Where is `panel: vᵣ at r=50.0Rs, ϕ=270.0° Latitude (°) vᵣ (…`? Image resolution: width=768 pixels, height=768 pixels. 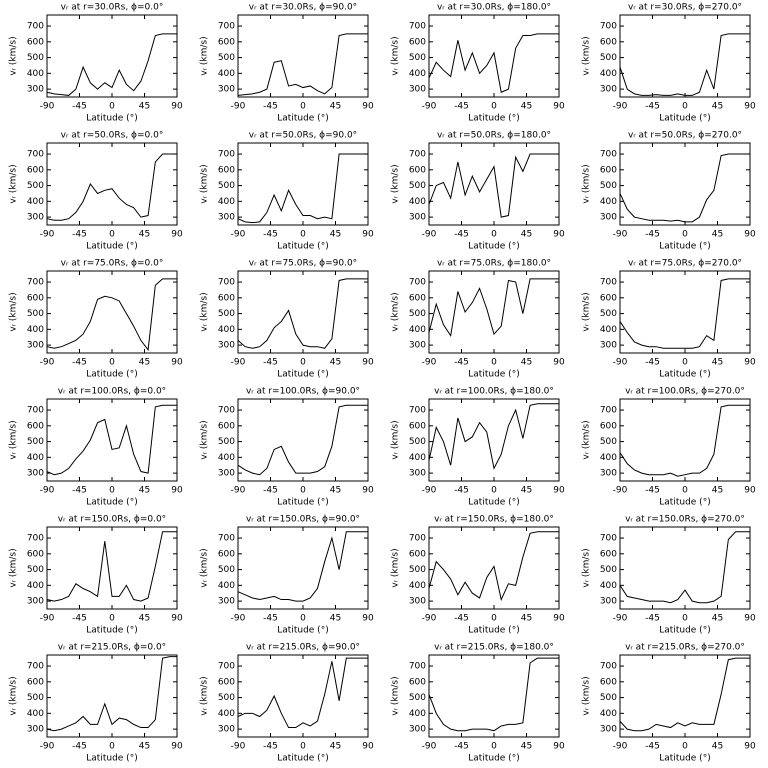 panel: vᵣ at r=50.0Rs, ϕ=270.0° Latitude (°) vᵣ (… is located at coordinates (669, 191).